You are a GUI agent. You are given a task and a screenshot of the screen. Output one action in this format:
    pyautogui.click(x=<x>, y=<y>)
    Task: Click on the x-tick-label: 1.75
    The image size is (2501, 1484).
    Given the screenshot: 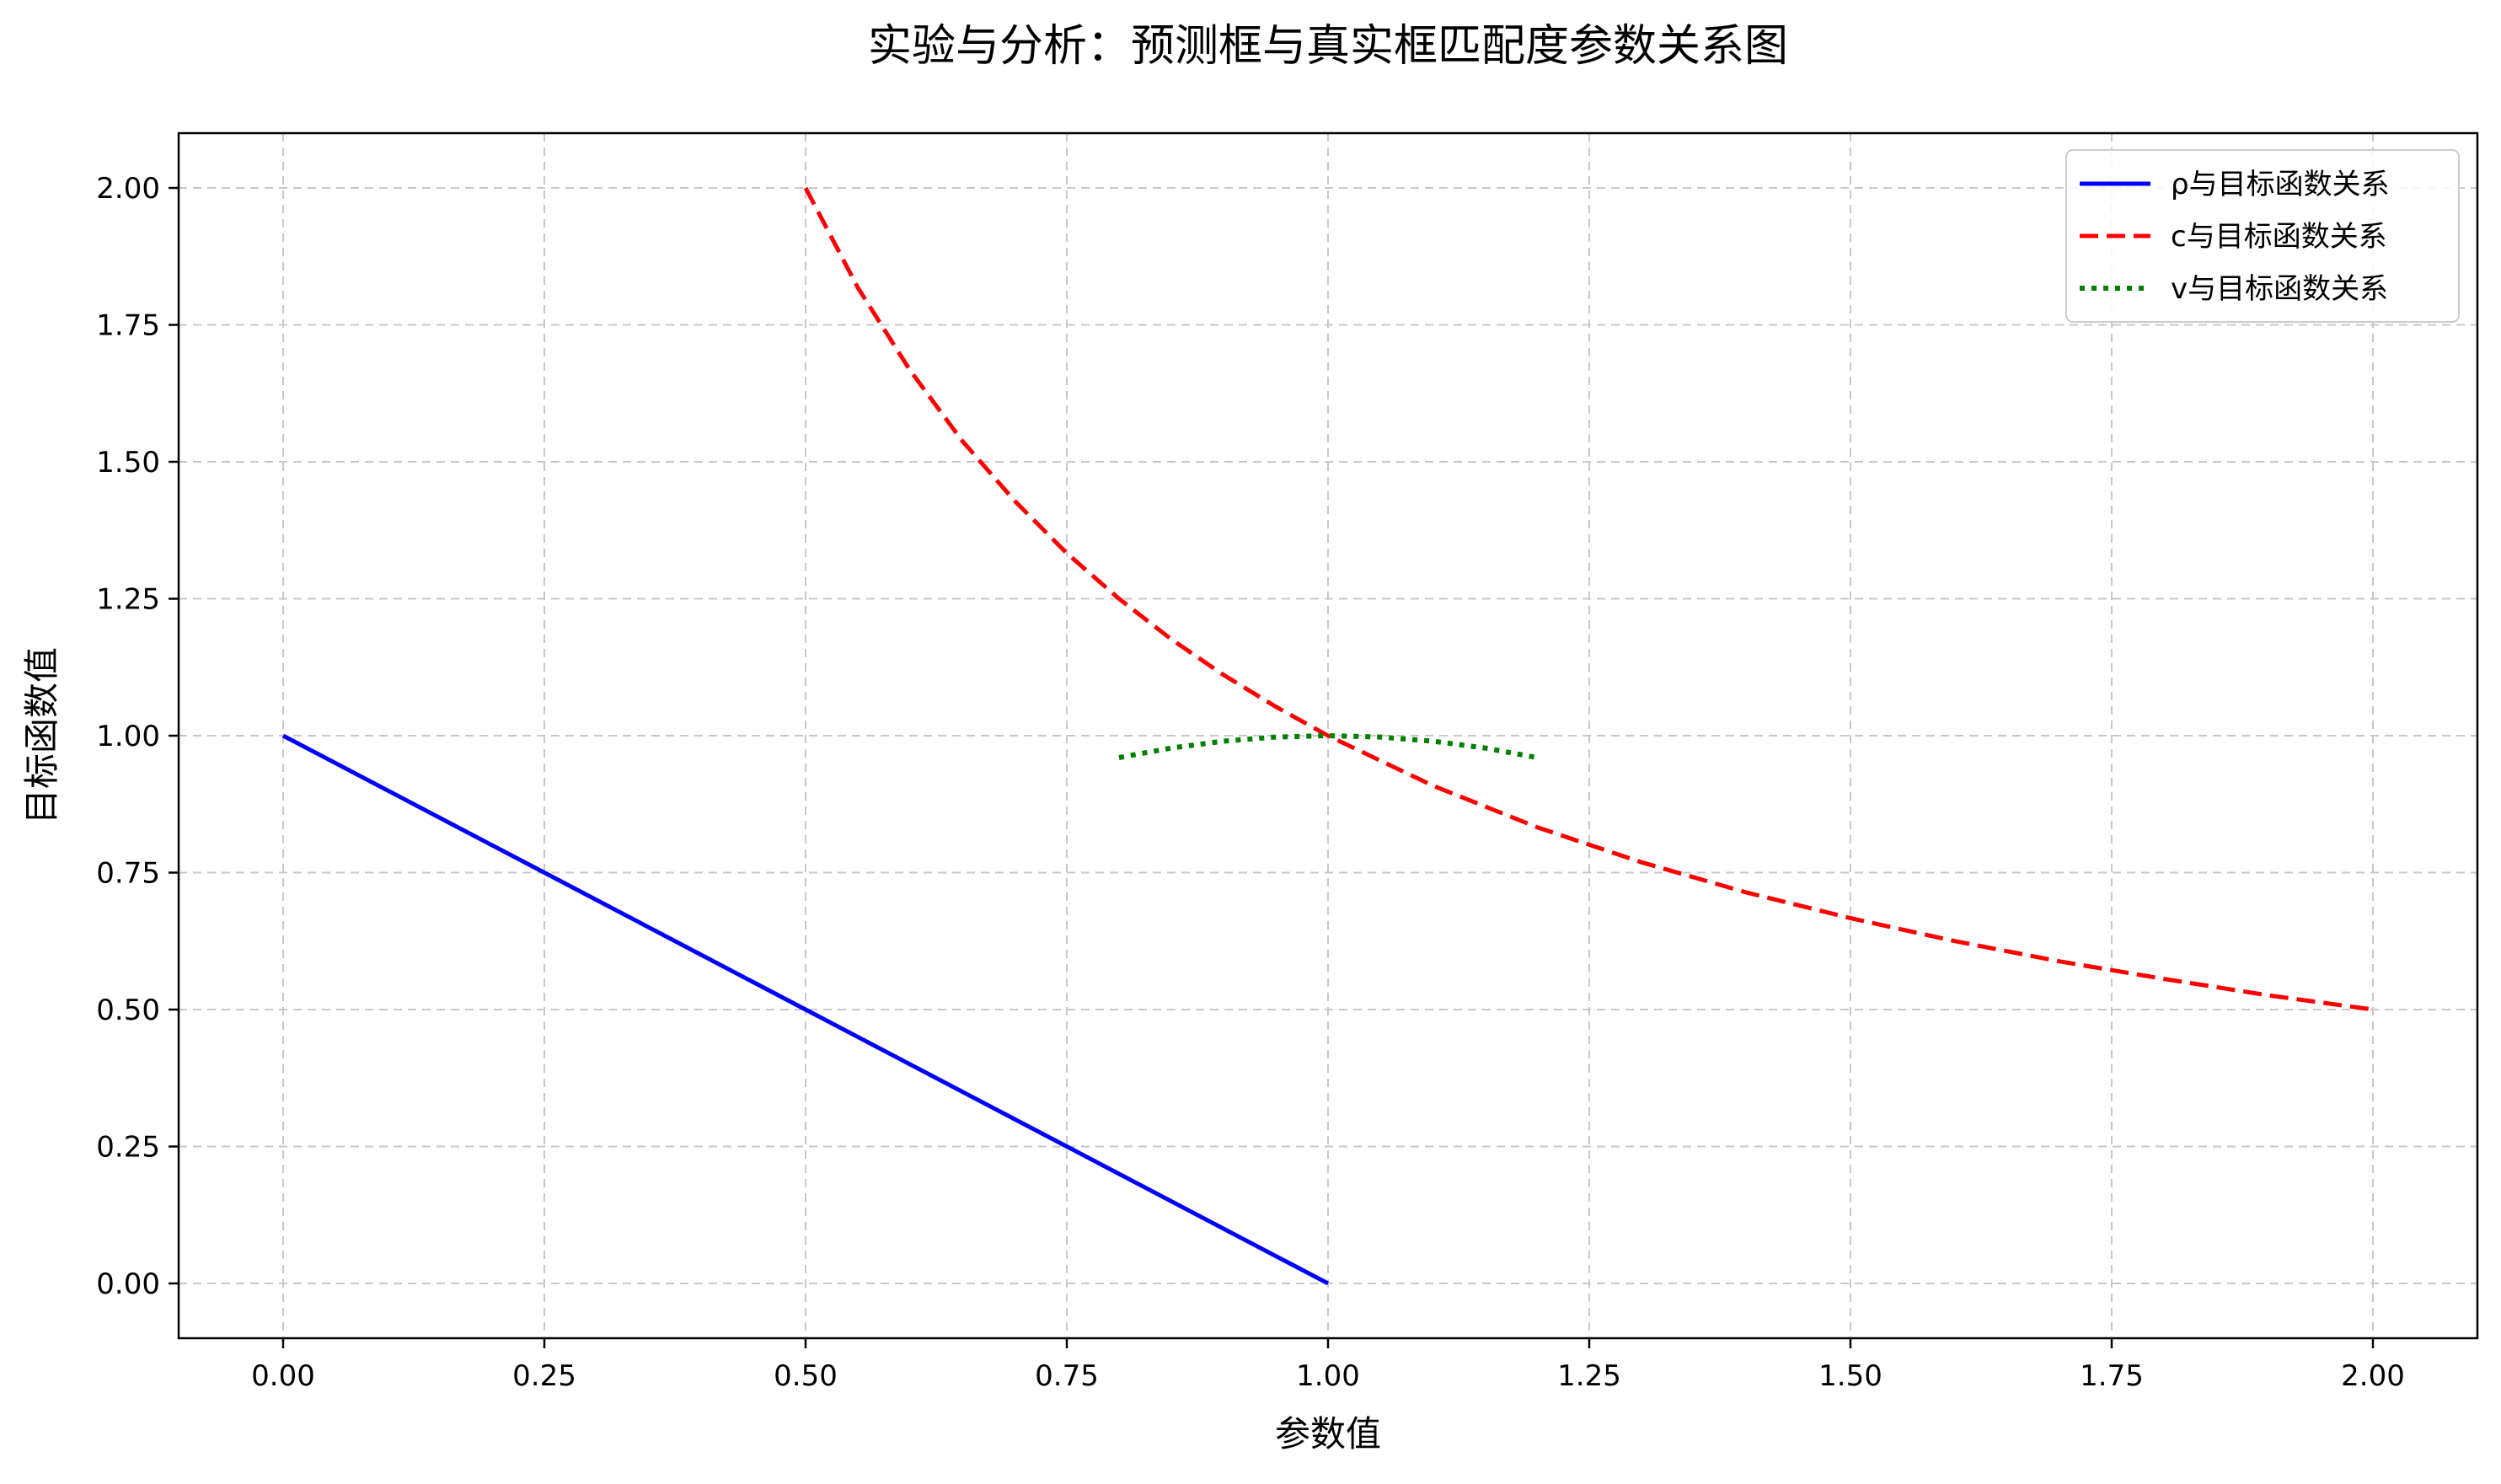 What is the action you would take?
    pyautogui.click(x=2112, y=1376)
    